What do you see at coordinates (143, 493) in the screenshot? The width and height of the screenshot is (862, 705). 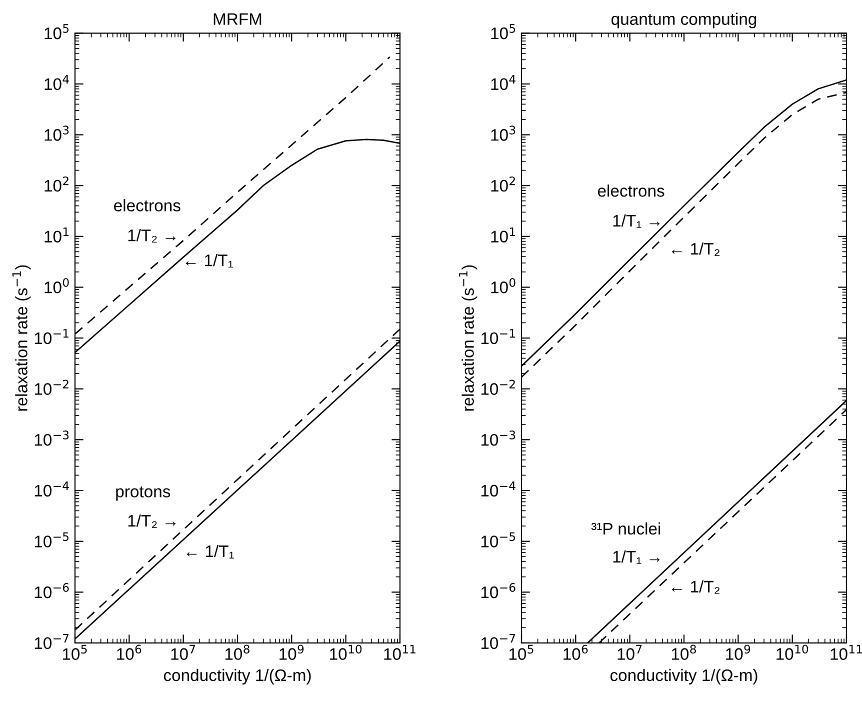 I see `annotation: protons` at bounding box center [143, 493].